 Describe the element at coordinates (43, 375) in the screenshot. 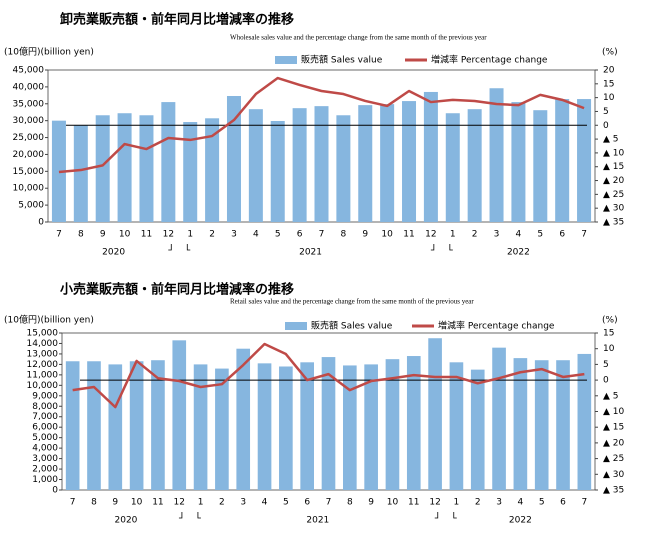

I see `y-tick-label: 11,000` at that location.